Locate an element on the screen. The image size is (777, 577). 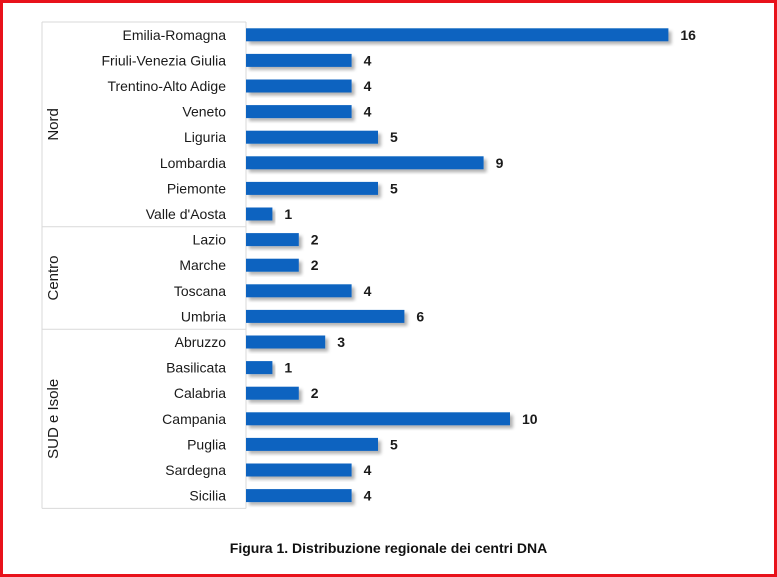
category-label: Lazio is located at coordinates (210, 240).